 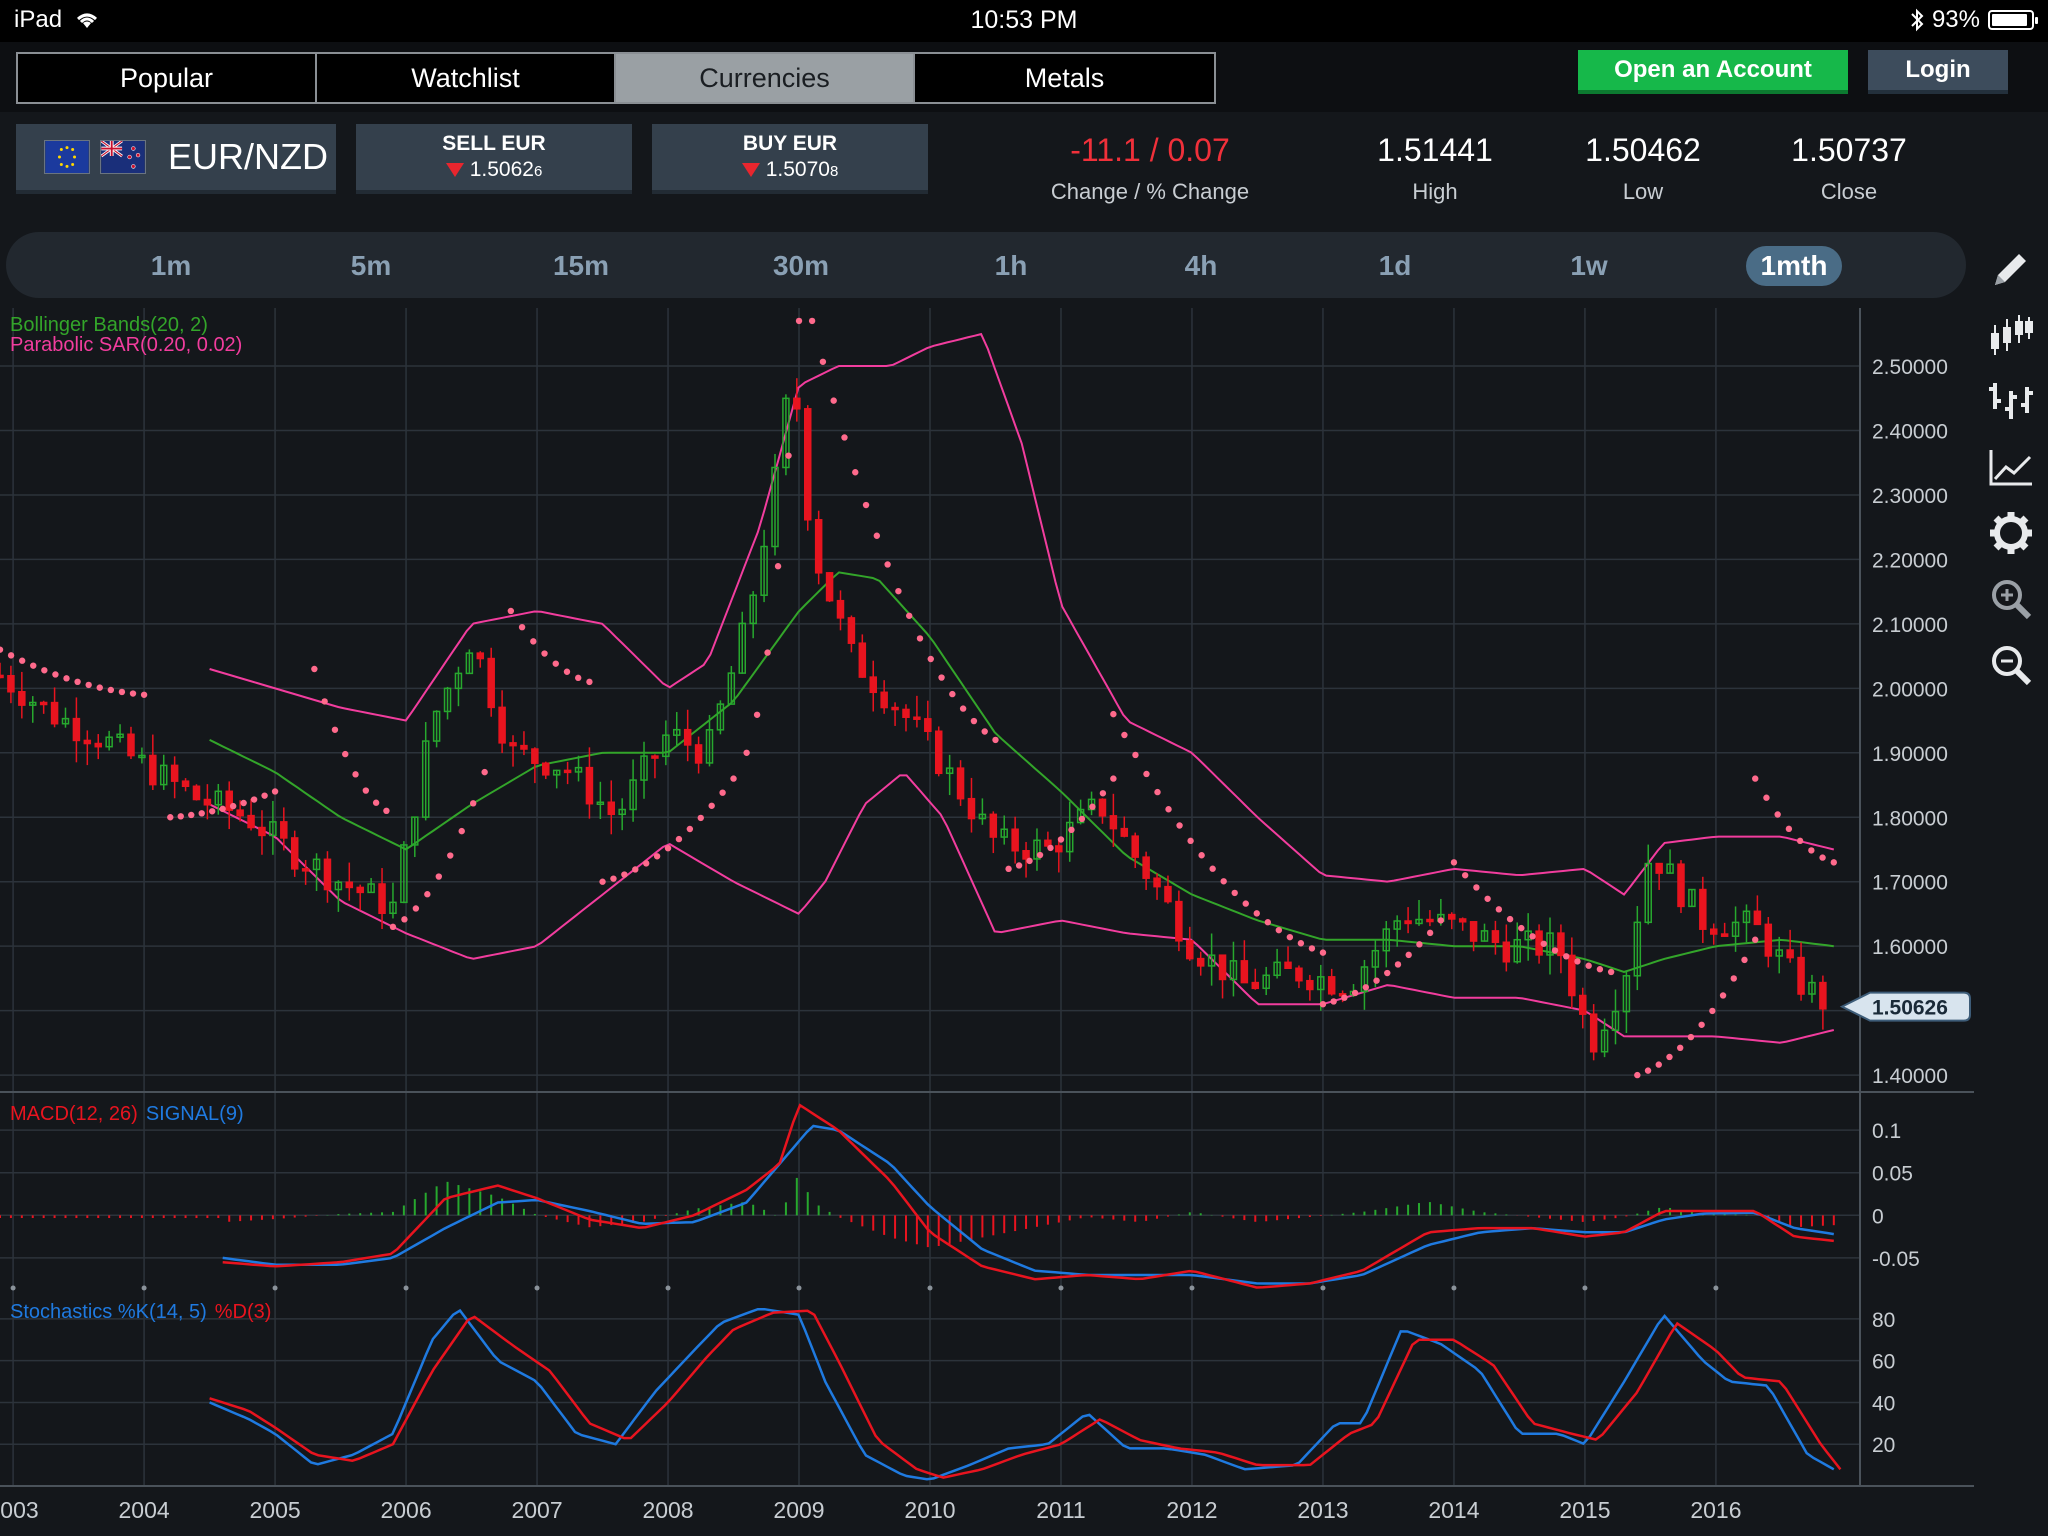 What do you see at coordinates (790, 159) in the screenshot?
I see `buy-button: BUY EUR 1.50708` at bounding box center [790, 159].